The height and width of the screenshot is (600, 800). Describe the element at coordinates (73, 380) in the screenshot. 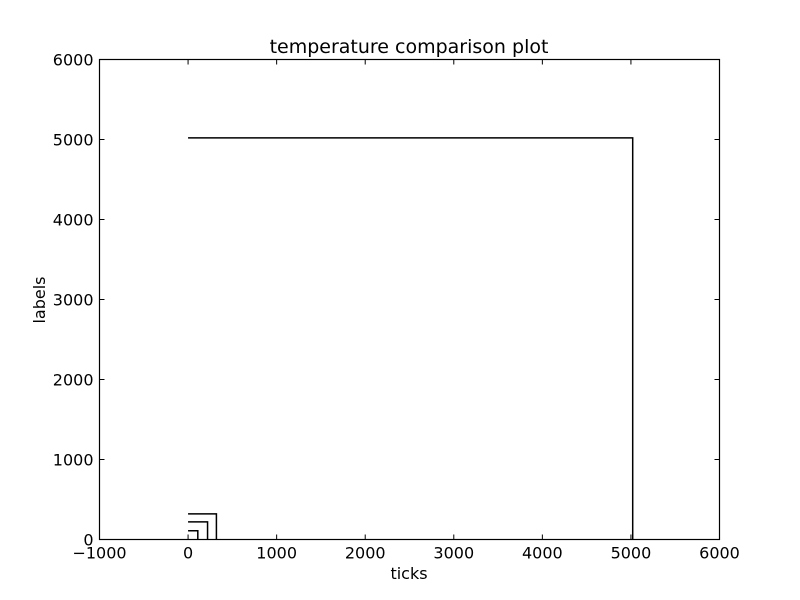

I see `y-tick-label: 2000` at that location.